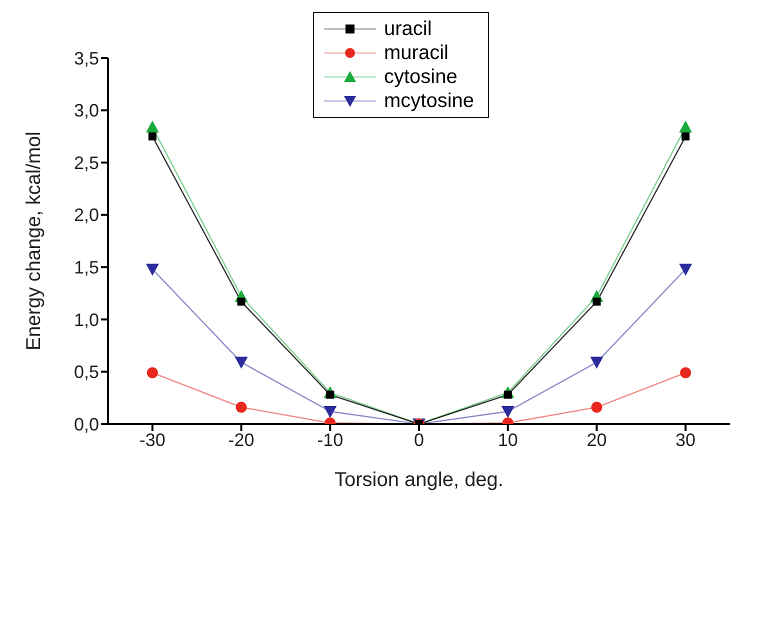 The width and height of the screenshot is (768, 628). Describe the element at coordinates (241, 440) in the screenshot. I see `x-tick-label: -20` at that location.